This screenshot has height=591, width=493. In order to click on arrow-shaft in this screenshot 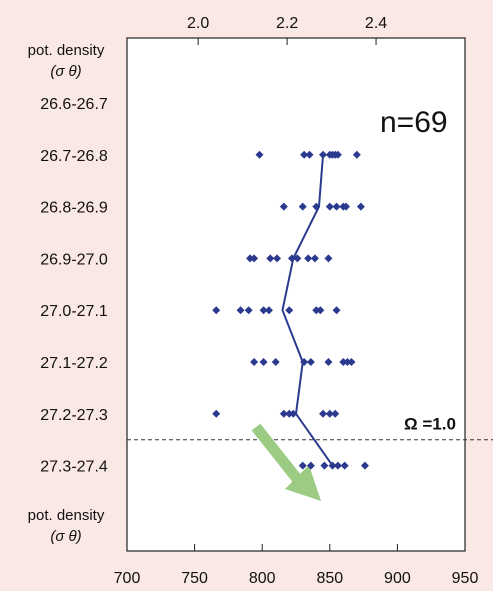, I will do `click(277, 453)`.